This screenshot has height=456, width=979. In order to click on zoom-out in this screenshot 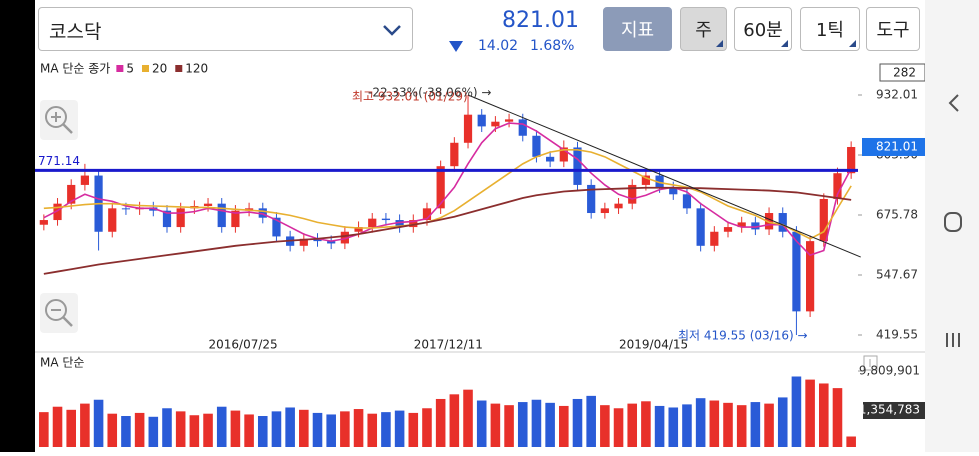, I will do `click(59, 313)`.